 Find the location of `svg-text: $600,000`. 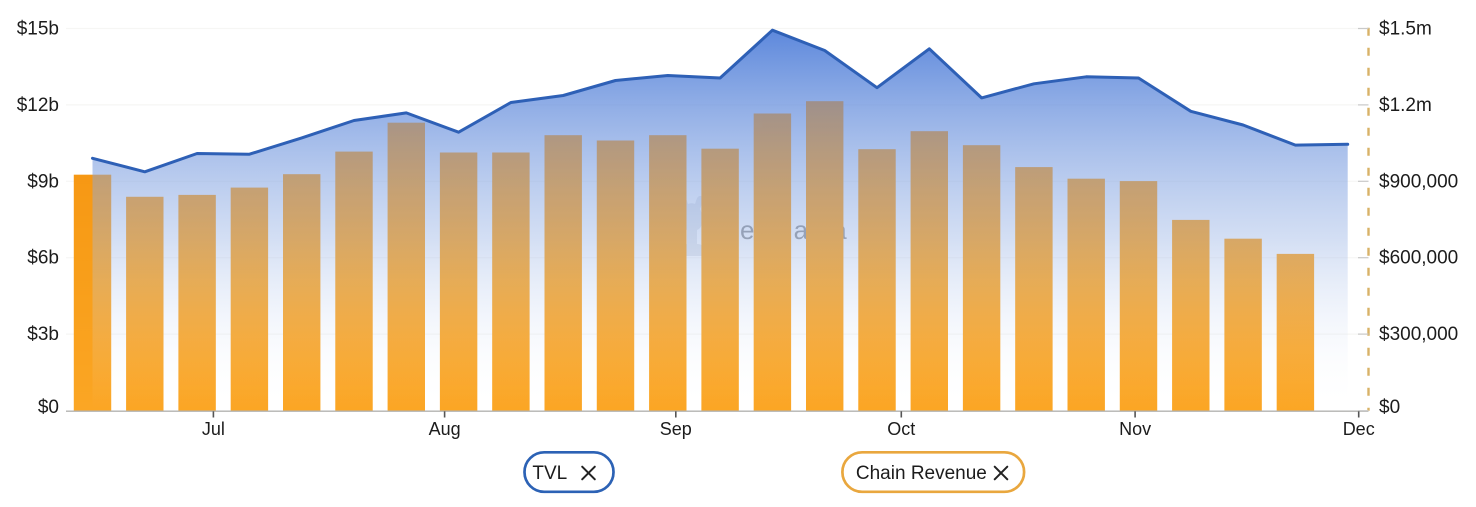

svg-text: $600,000 is located at coordinates (1418, 258).